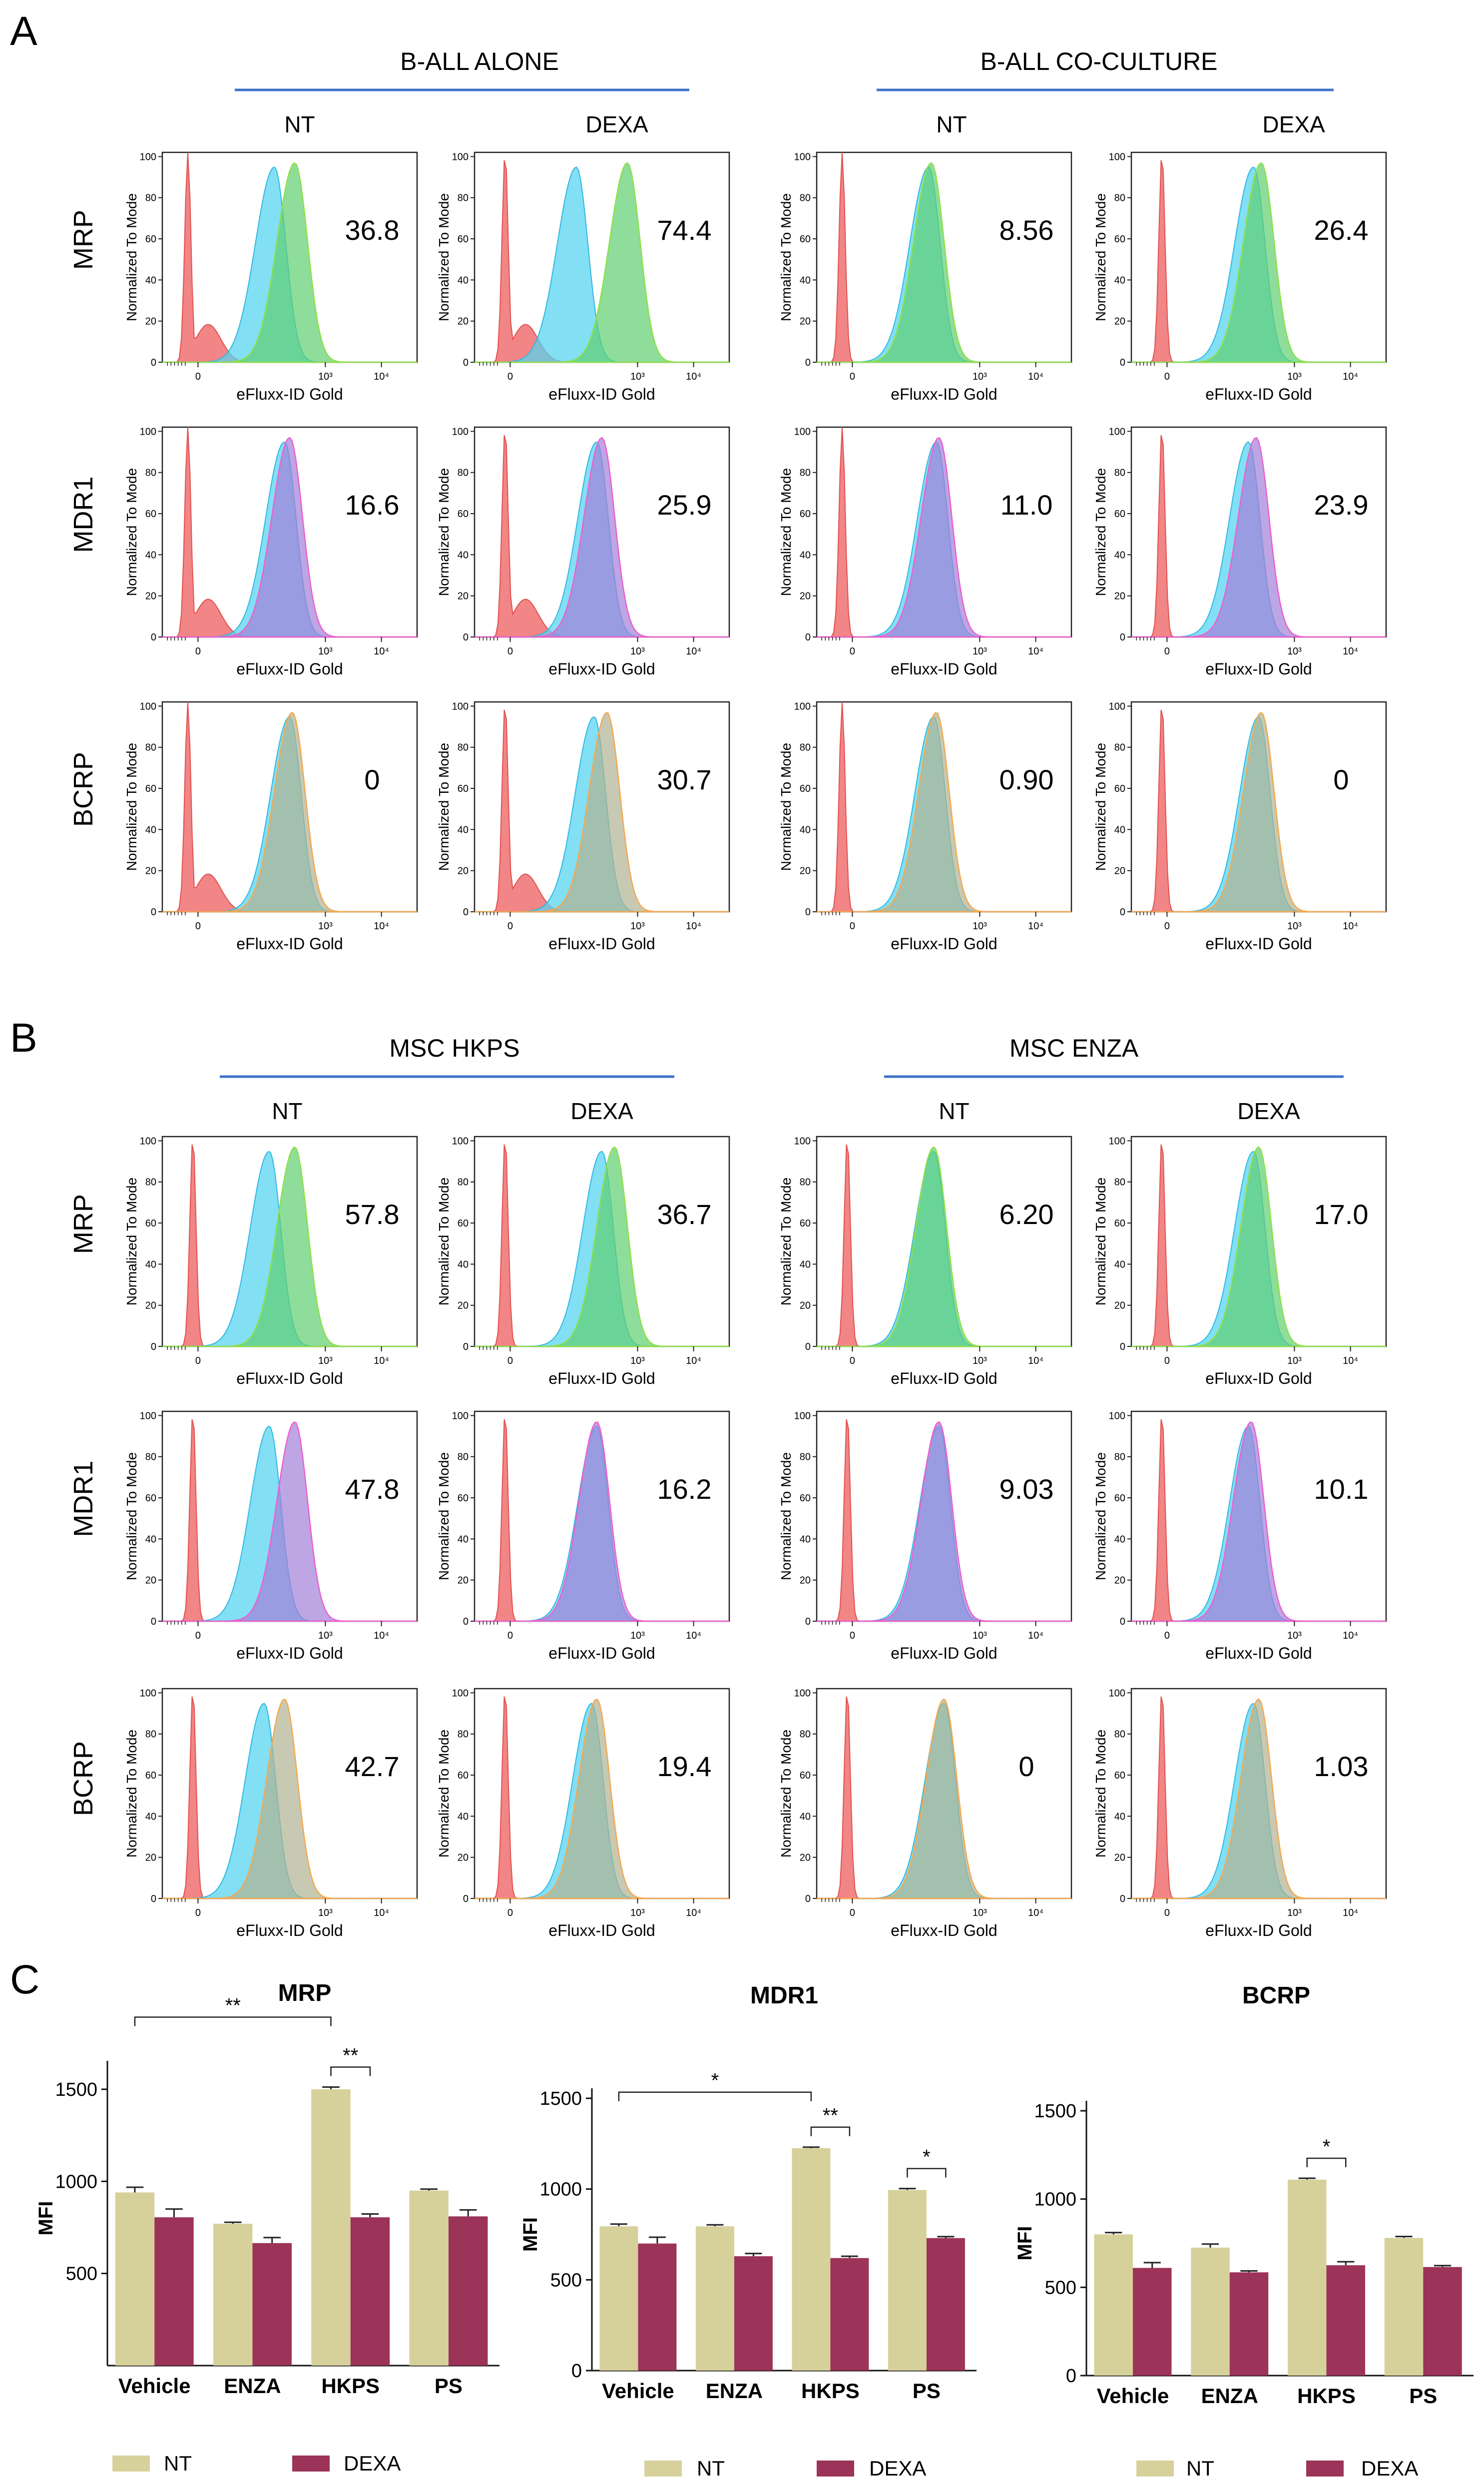 Image resolution: width=1484 pixels, height=2484 pixels. What do you see at coordinates (1276, 1995) in the screenshot?
I see `chart-title: BCRP` at bounding box center [1276, 1995].